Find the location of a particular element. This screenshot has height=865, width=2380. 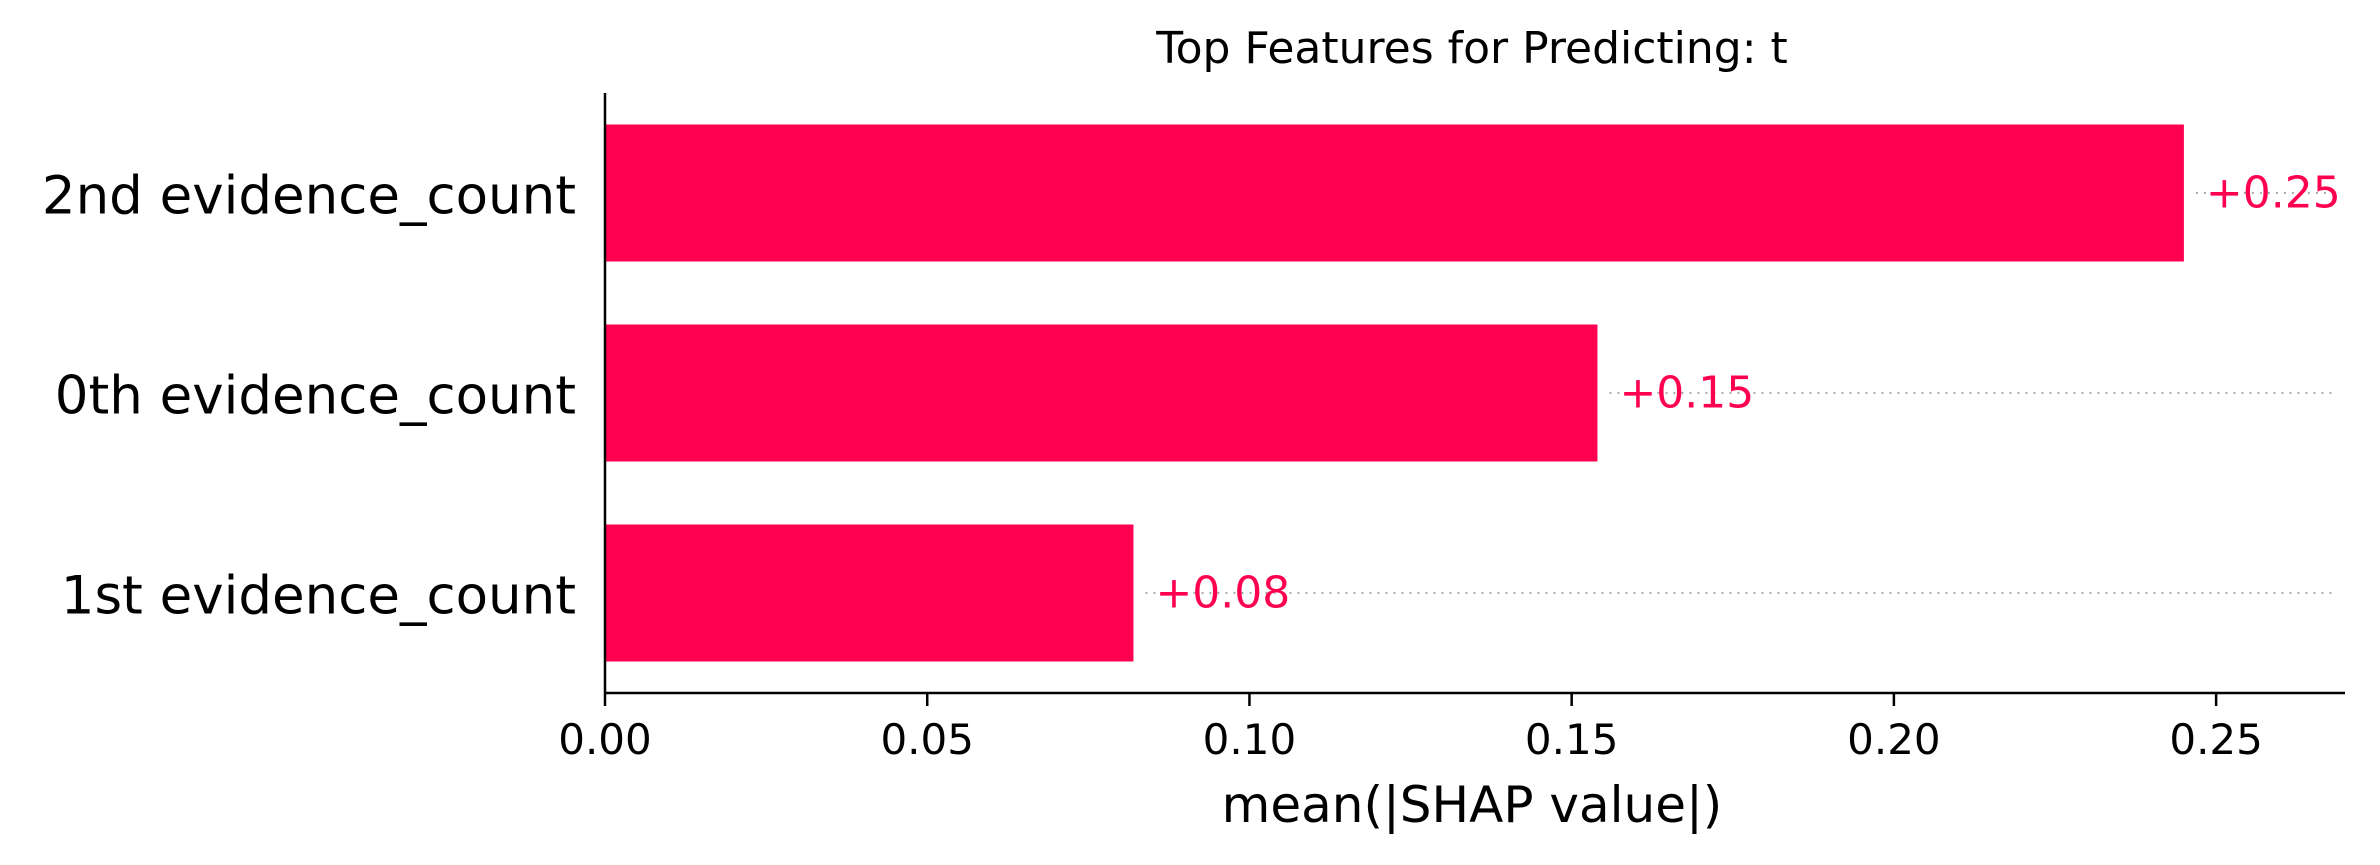

chart-title: Top Features for Predicting: t is located at coordinates (1471, 48).